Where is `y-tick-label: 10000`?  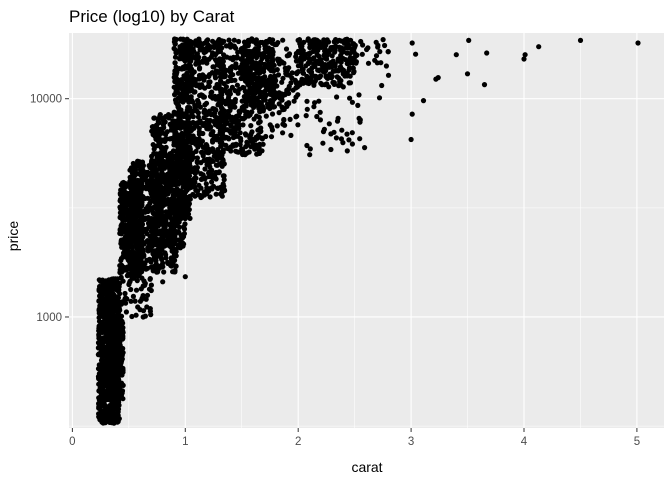 y-tick-label: 10000 is located at coordinates (46, 100).